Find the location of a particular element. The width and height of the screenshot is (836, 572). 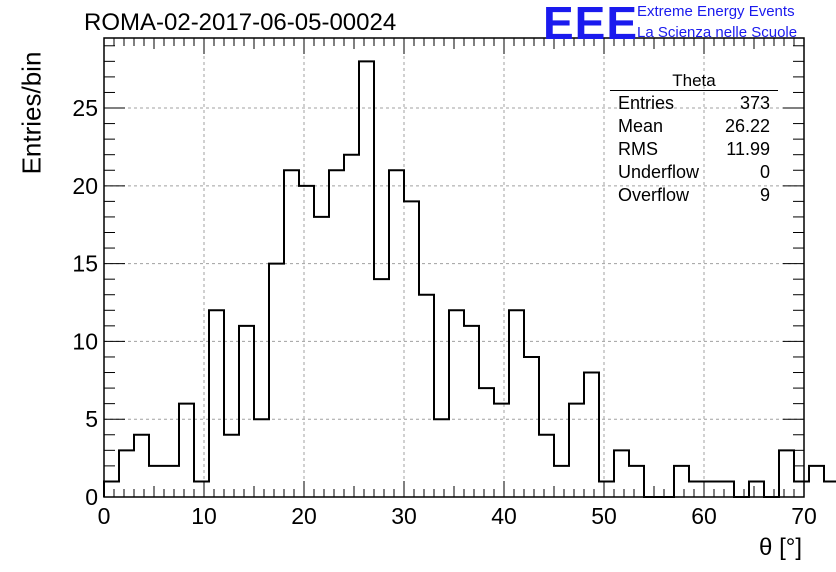

stats-row-overflow: Overflow 9 is located at coordinates (694, 195).